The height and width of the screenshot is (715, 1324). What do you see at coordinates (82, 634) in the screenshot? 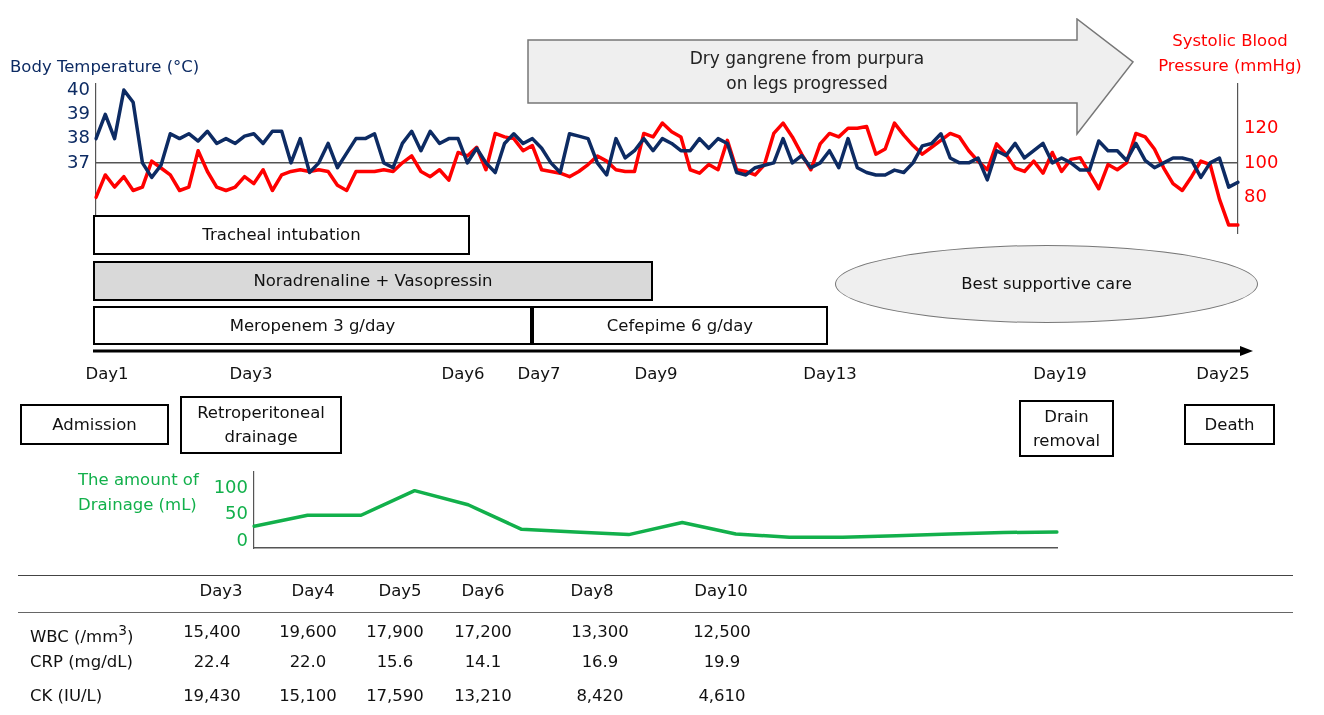
I see `text: WBC (/mm$^{3}$)` at bounding box center [82, 634].